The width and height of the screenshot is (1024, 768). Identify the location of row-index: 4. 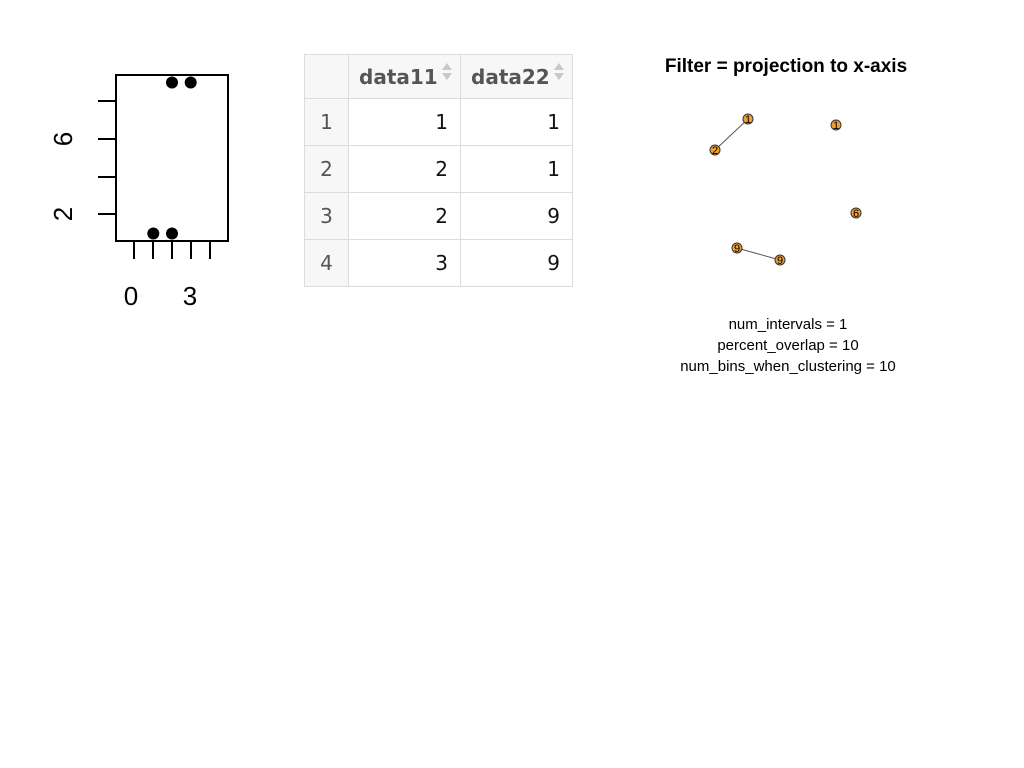
(326, 263).